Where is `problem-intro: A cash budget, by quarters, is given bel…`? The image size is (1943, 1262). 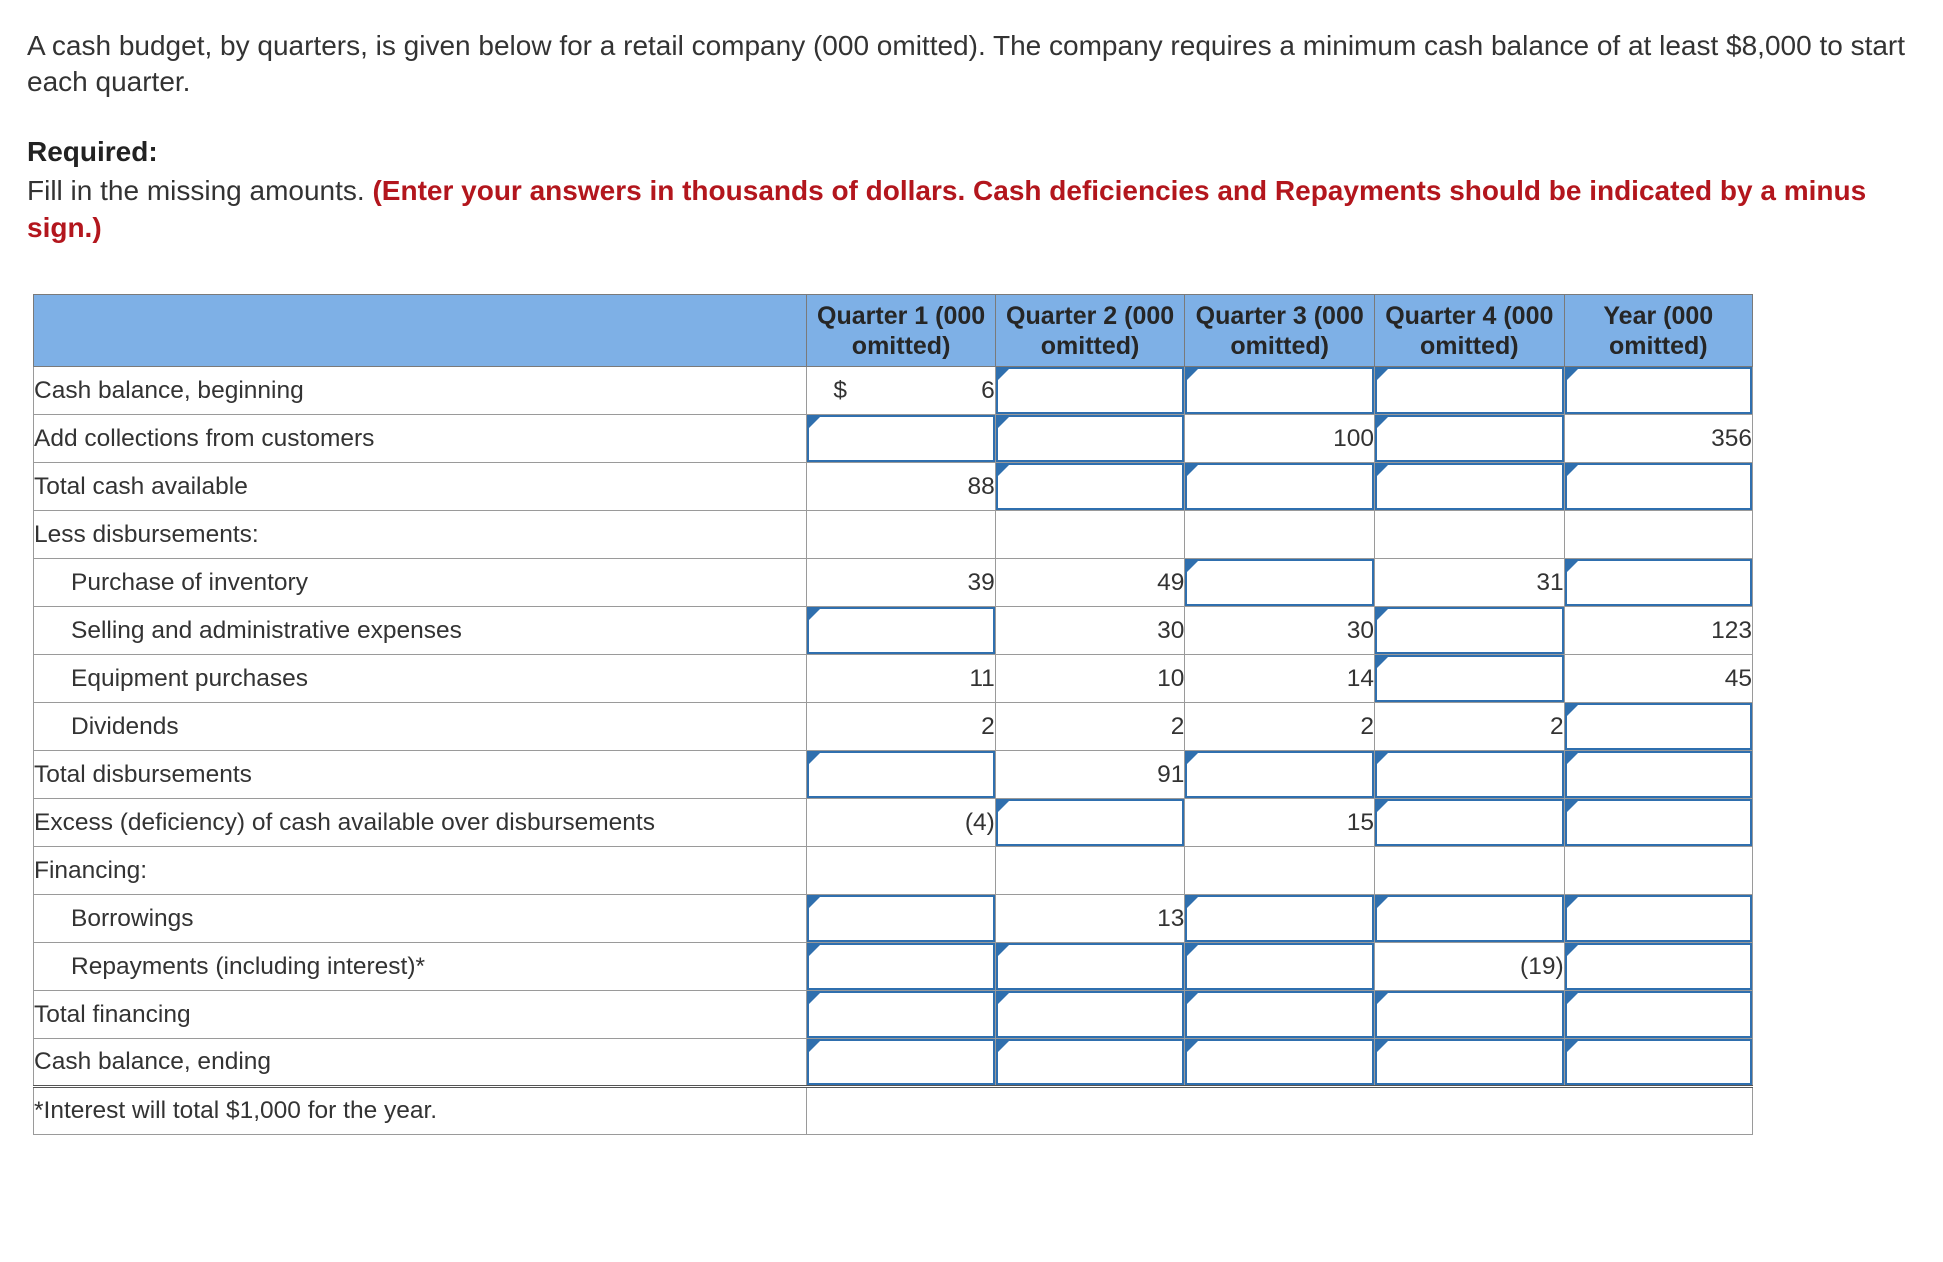
problem-intro: A cash budget, by quarters, is given bel… is located at coordinates (966, 63).